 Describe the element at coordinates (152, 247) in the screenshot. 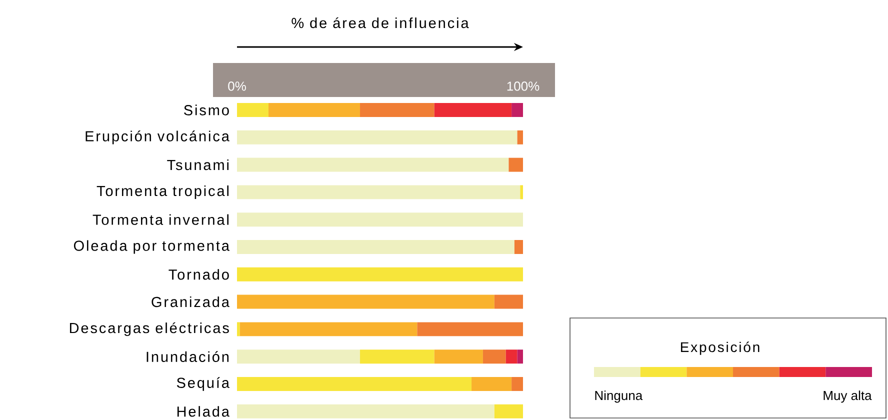

I see `y-tick-label: Oleada por tormenta` at that location.